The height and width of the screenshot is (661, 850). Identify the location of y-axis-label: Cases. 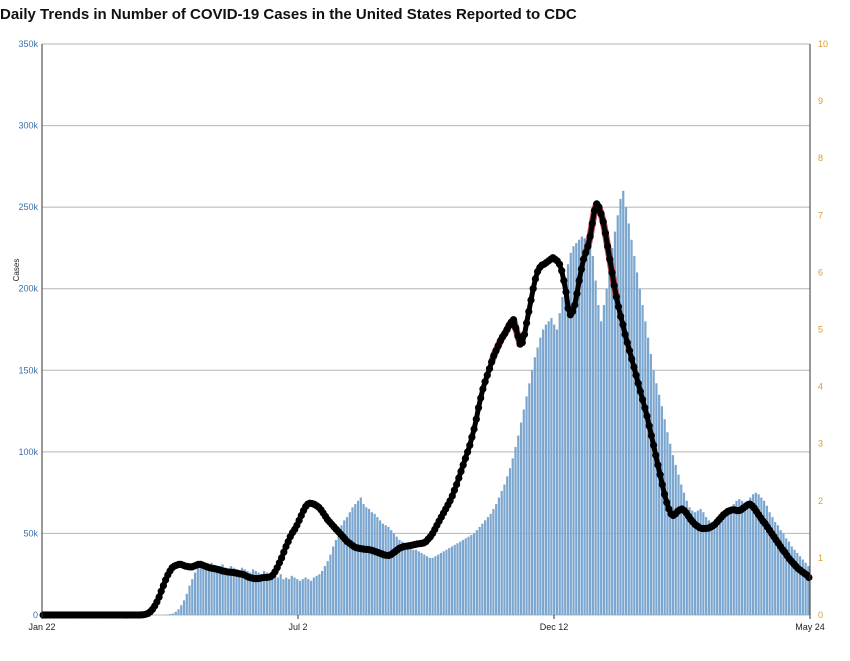
(16, 270).